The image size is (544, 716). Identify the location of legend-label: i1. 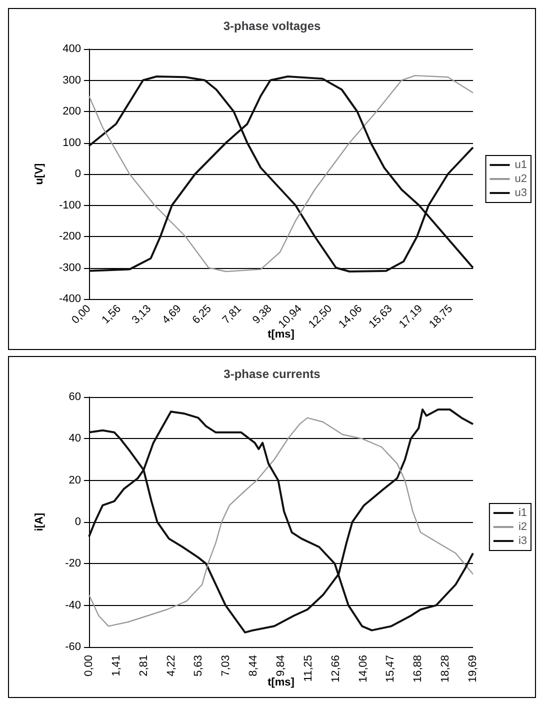
(522, 513).